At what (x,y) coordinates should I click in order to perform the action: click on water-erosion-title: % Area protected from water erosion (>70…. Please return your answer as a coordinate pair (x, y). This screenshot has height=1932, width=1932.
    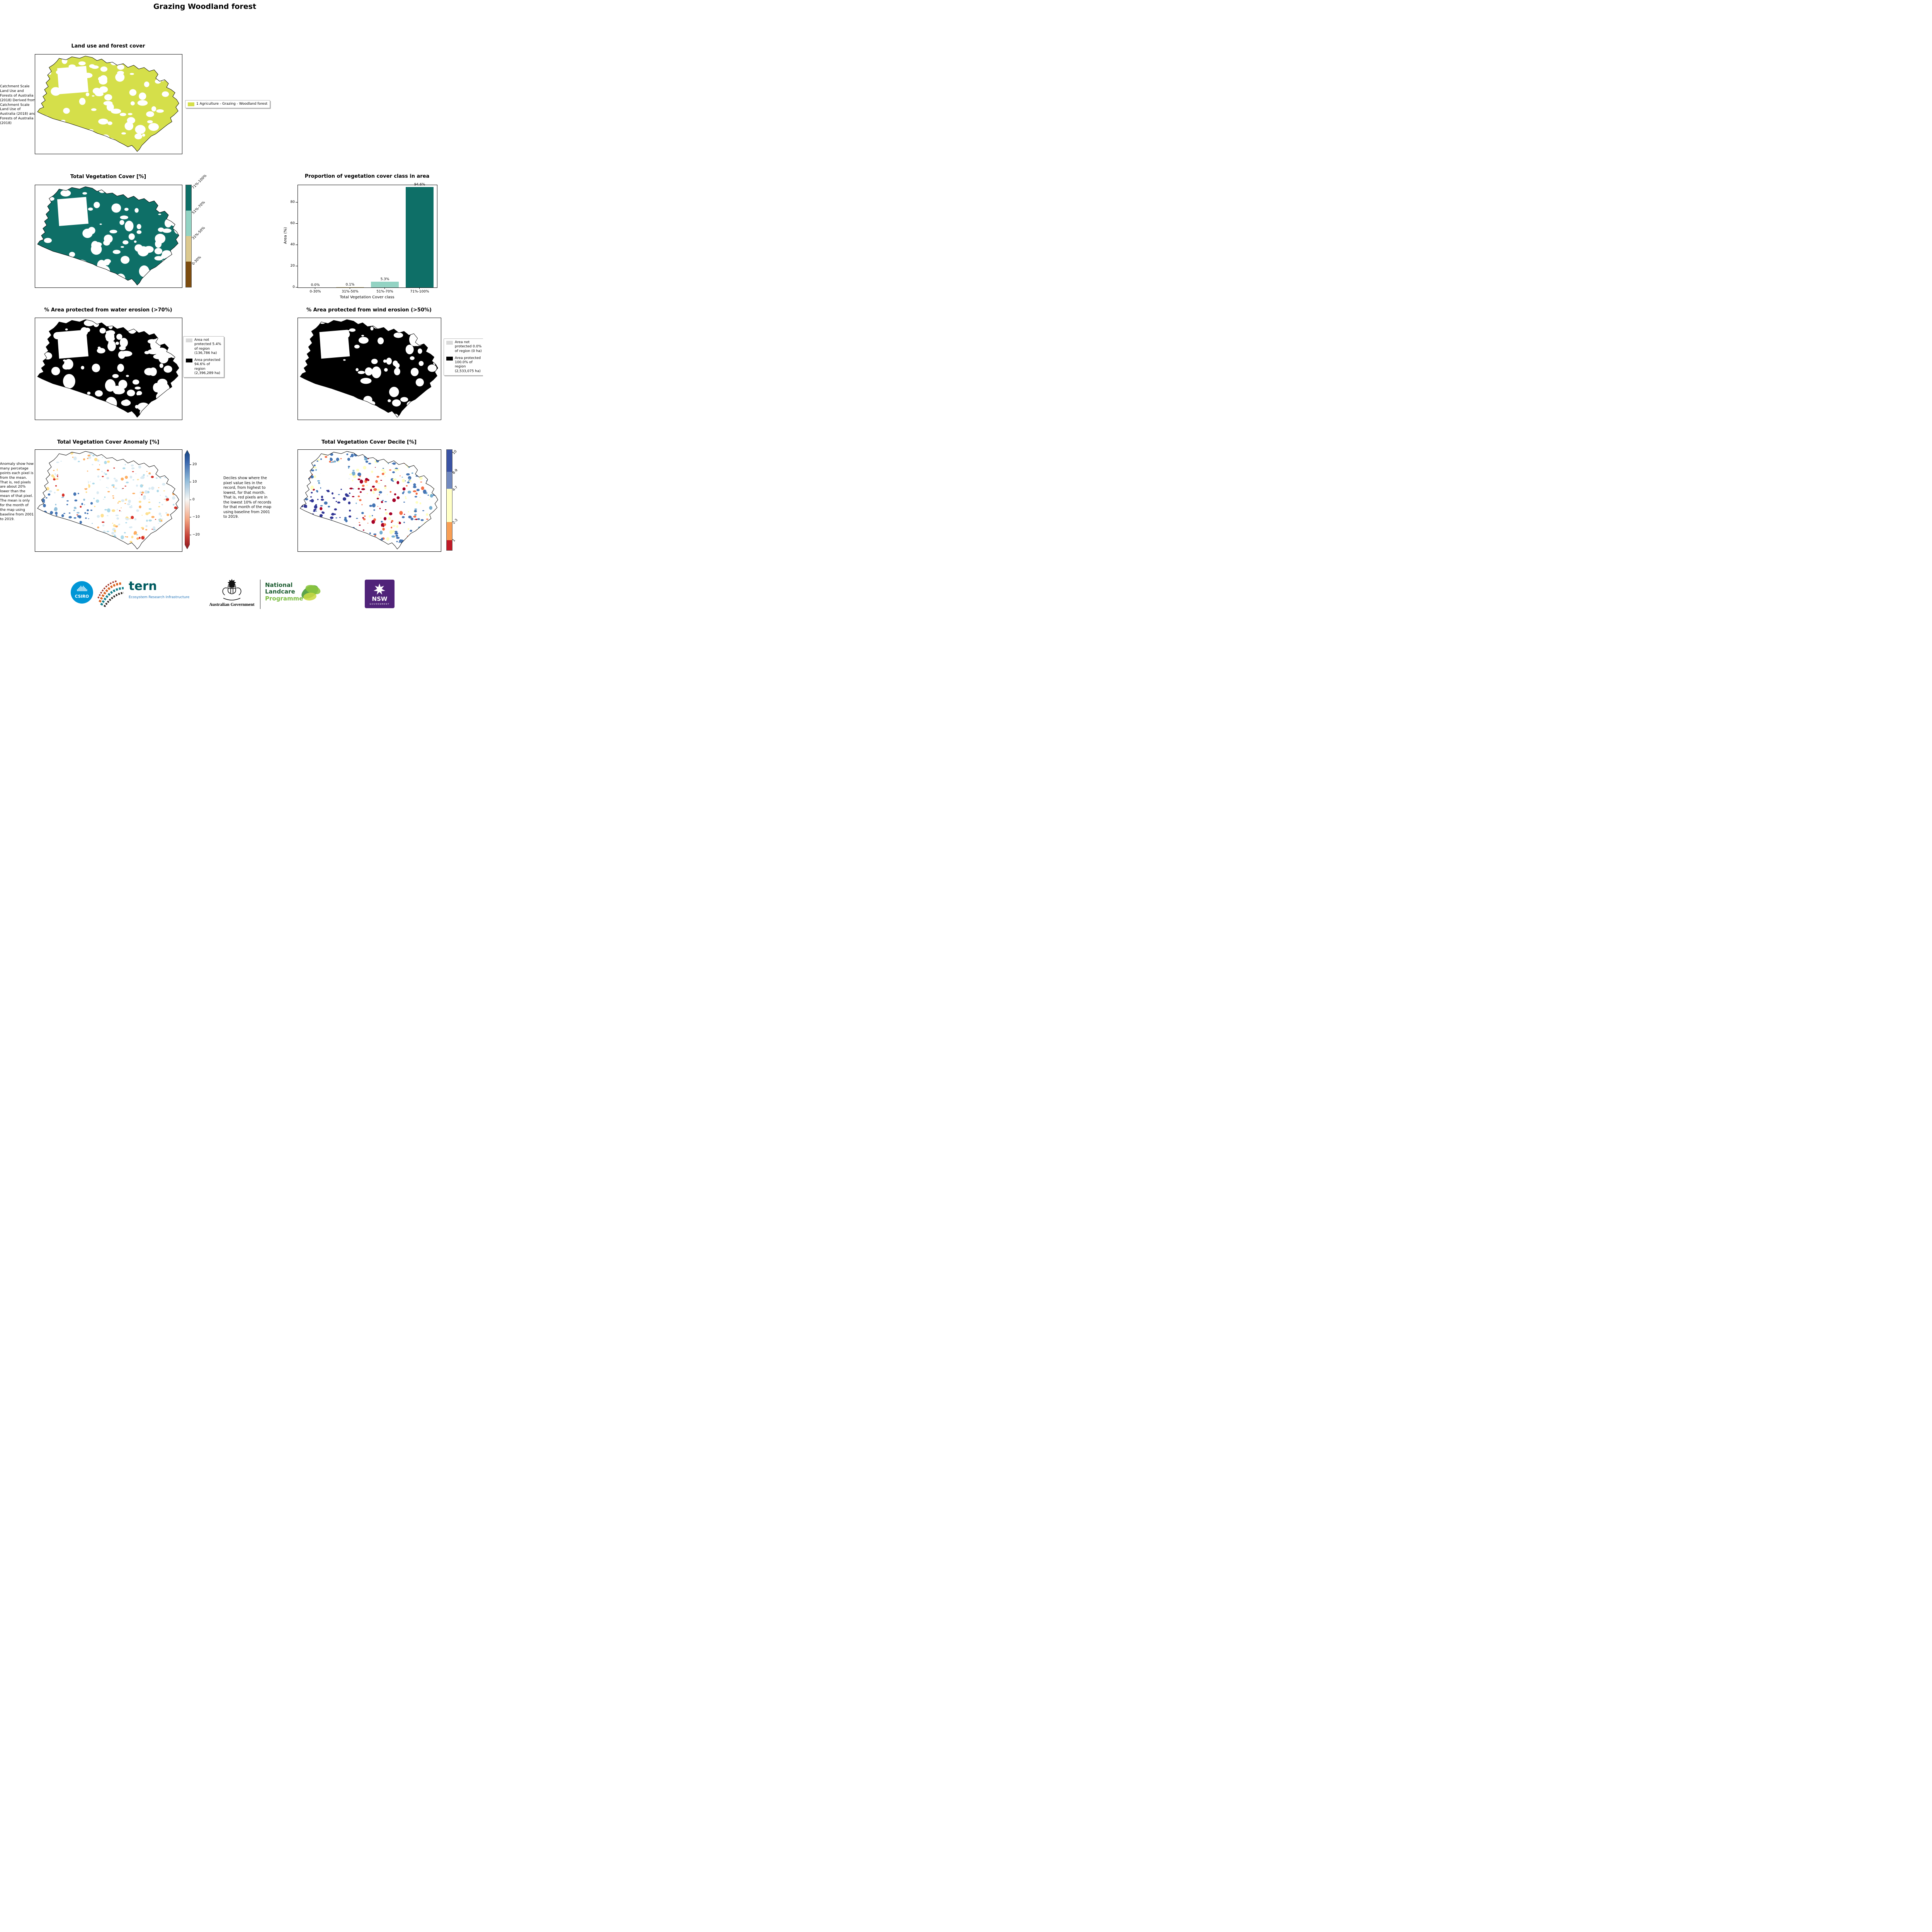
    Looking at the image, I should click on (108, 310).